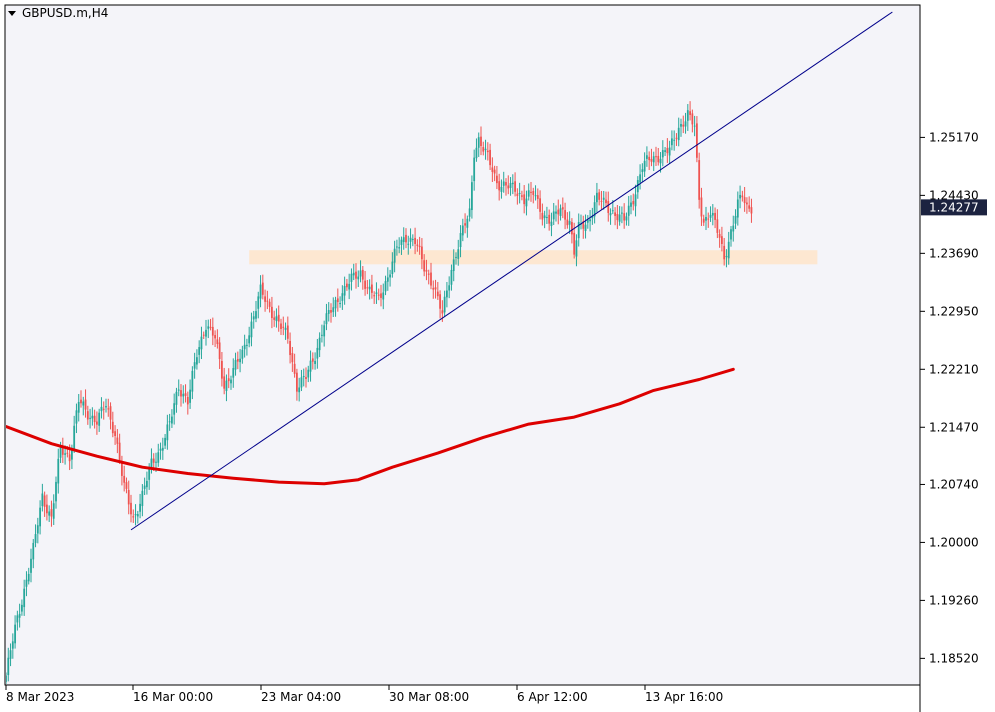  I want to click on chart-title: GBPUSD.m,H4, so click(58, 13).